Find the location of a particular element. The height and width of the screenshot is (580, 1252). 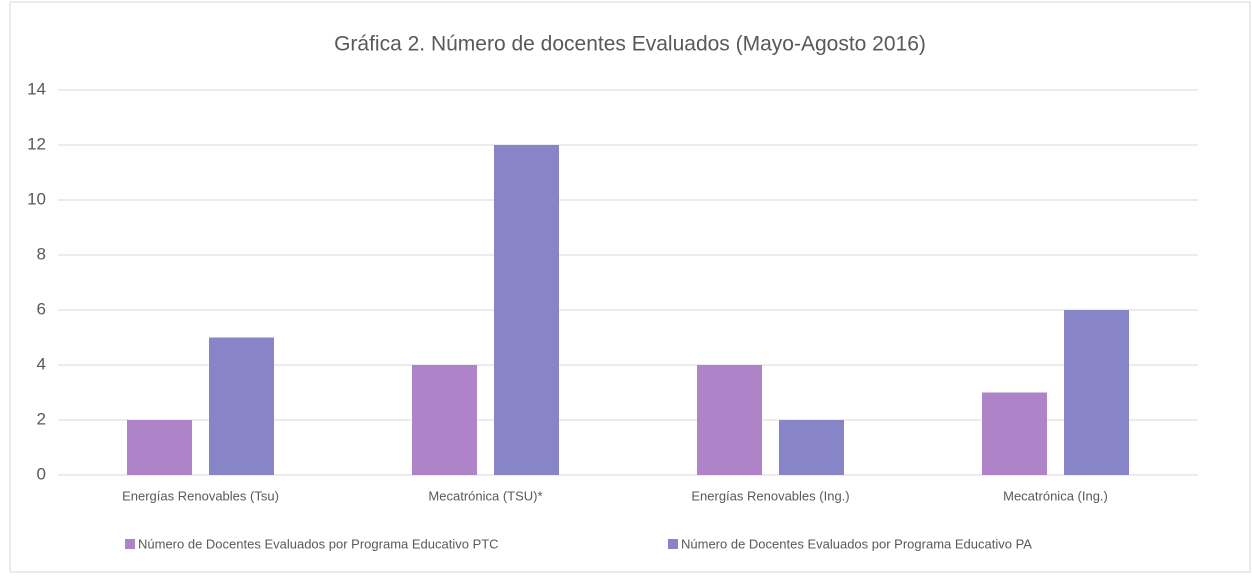

y-tick-label: 12 is located at coordinates (36, 143).